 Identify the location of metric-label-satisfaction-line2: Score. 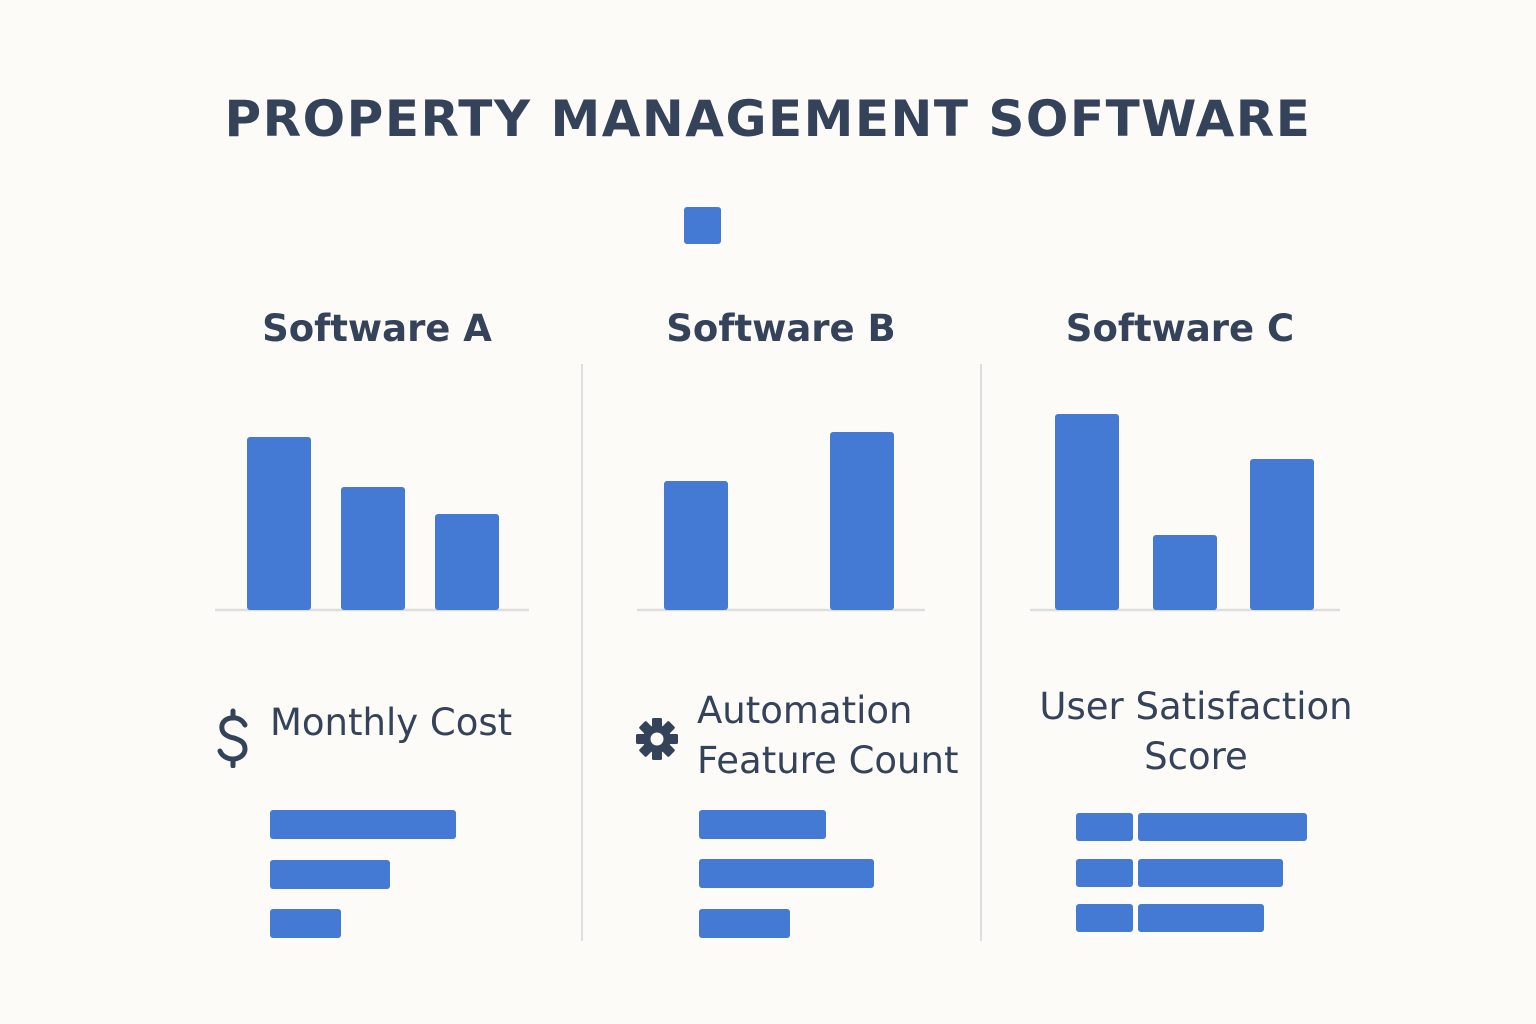
(1196, 756).